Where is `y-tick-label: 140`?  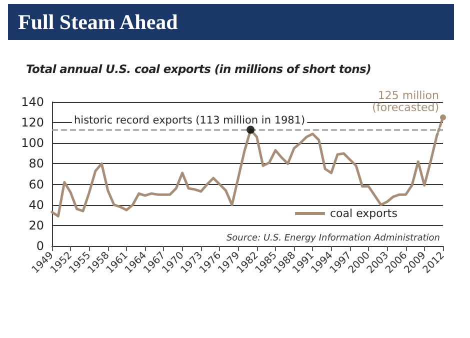
y-tick-label: 140 is located at coordinates (32, 102).